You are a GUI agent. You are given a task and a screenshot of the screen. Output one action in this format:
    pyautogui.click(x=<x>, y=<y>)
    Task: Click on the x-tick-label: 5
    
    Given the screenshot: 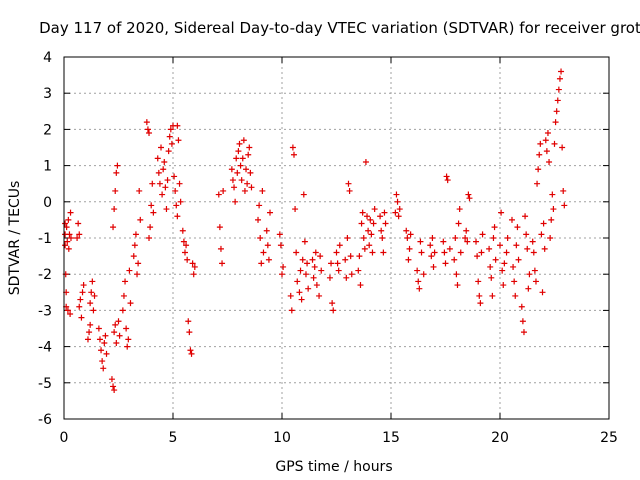 What is the action you would take?
    pyautogui.click(x=173, y=438)
    